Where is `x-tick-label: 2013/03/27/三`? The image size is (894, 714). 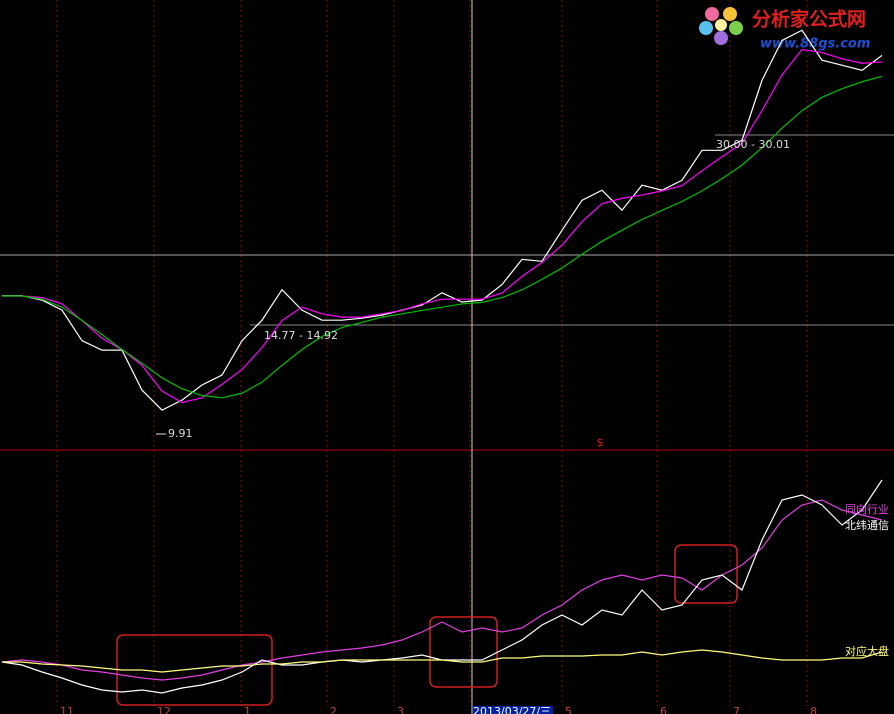
x-tick-label: 2013/03/27/三 is located at coordinates (512, 709).